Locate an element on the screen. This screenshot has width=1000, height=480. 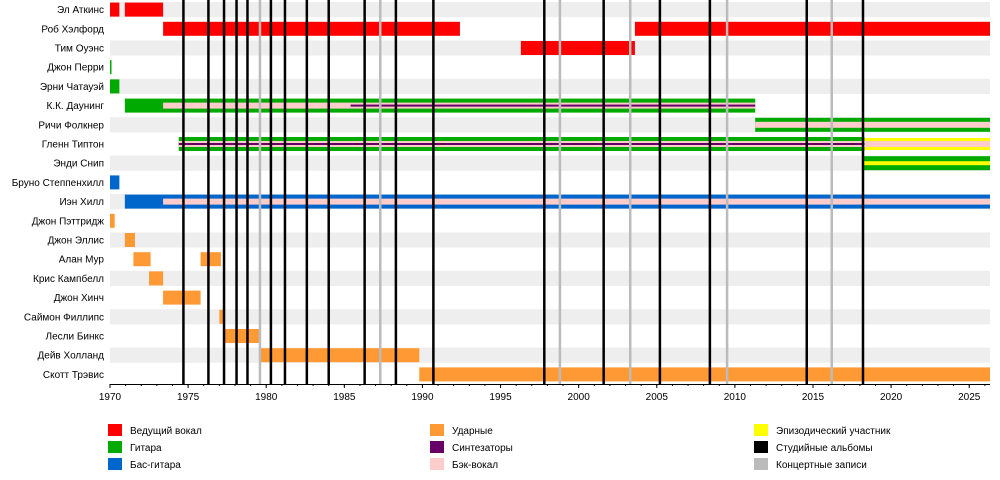
legend-swatch-guitar is located at coordinates (115, 447).